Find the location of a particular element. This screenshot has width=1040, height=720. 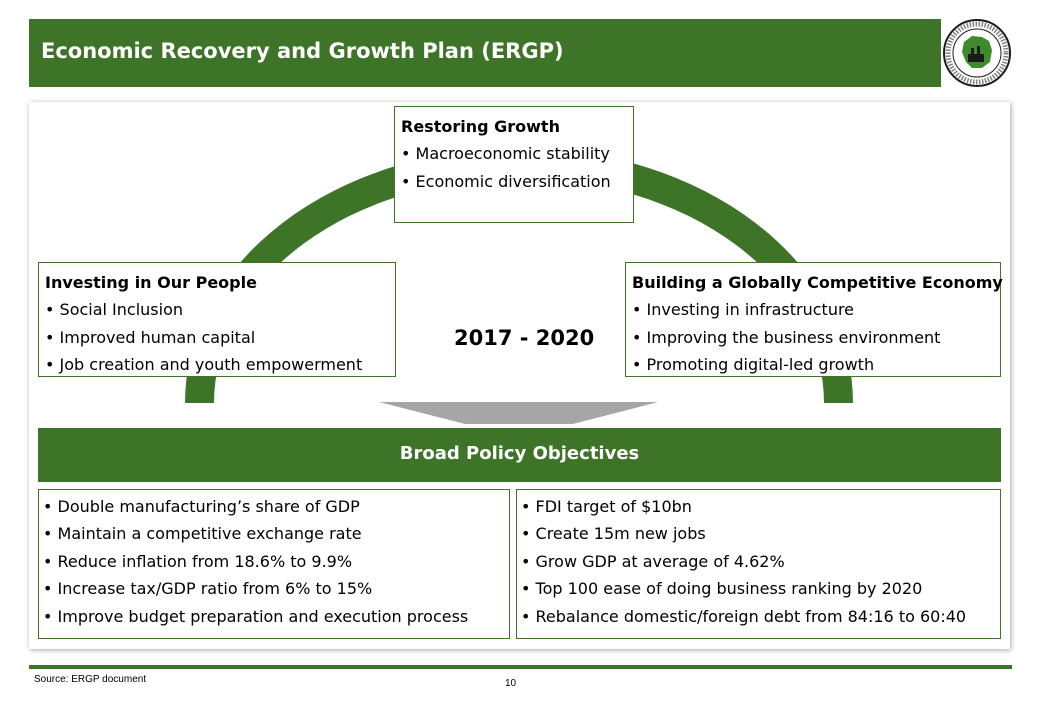

objective-item: Reduce inflation from 18.6% to 9.9% is located at coordinates (274, 561).